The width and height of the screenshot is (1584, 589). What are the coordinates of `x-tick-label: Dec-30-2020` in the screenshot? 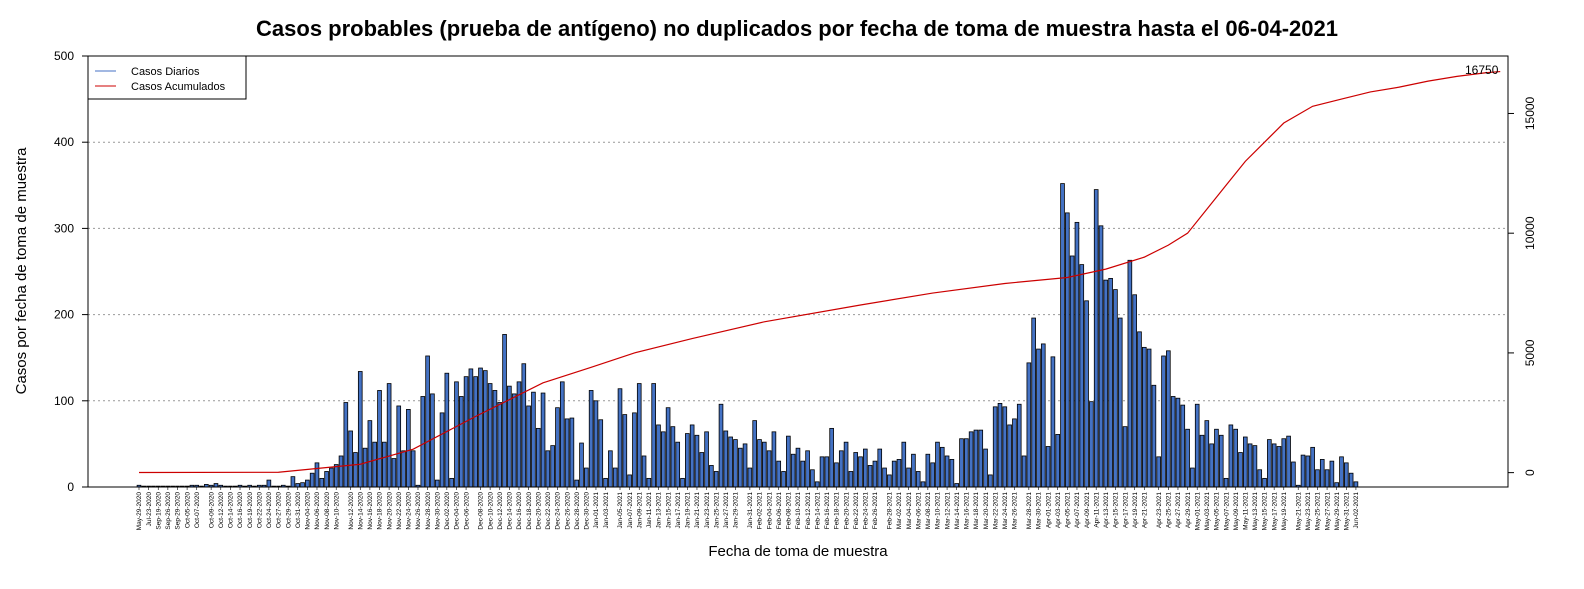 It's located at (587, 511).